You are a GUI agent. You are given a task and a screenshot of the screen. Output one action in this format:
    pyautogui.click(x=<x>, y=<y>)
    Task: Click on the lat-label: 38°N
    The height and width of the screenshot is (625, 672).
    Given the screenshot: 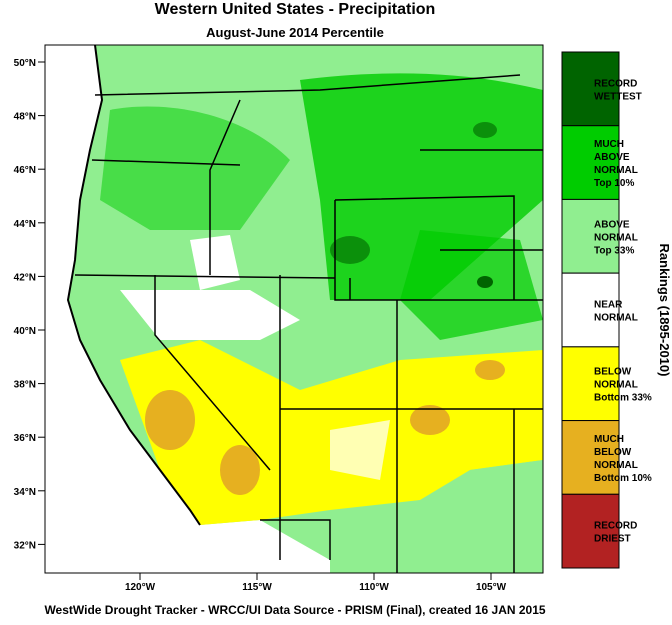 What is the action you would take?
    pyautogui.click(x=25, y=385)
    